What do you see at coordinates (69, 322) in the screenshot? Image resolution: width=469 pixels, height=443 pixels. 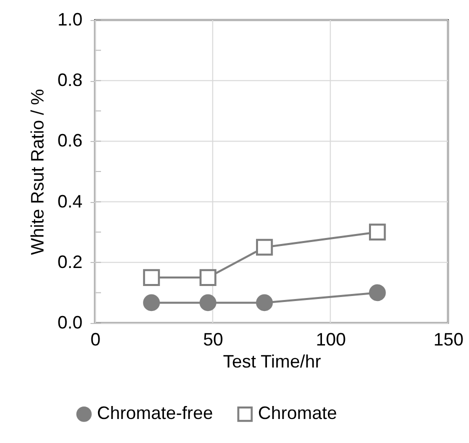 I see `y-tick-label: 0.0` at bounding box center [69, 322].